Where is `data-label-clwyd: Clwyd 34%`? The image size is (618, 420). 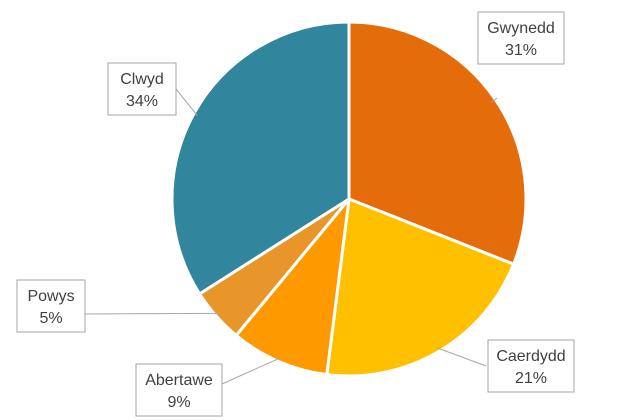 data-label-clwyd: Clwyd 34% is located at coordinates (142, 89).